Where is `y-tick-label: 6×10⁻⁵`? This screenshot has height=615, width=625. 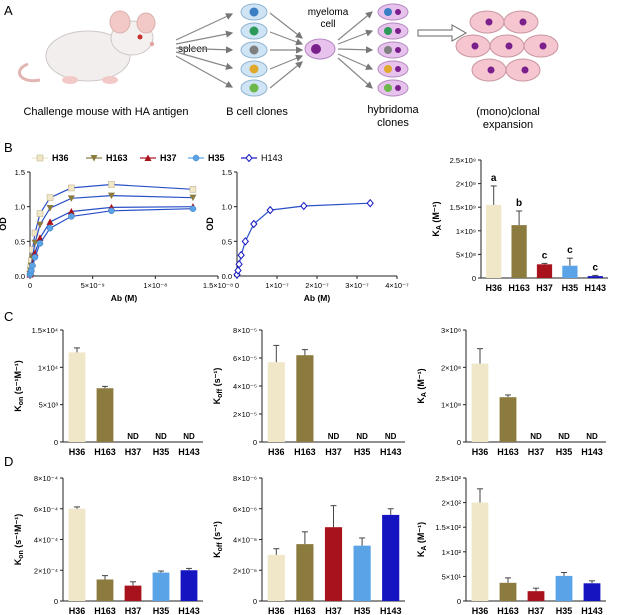 y-tick-label: 6×10⁻⁵ is located at coordinates (245, 358).